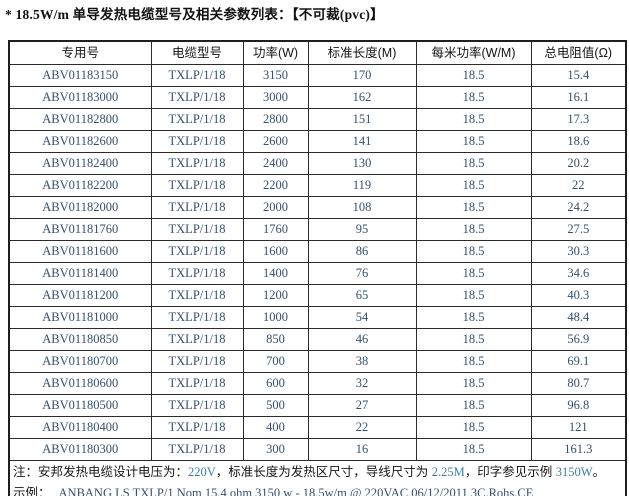 The height and width of the screenshot is (496, 629). Describe the element at coordinates (197, 52) in the screenshot. I see `column-header-cable-type: 电缆型号` at that location.